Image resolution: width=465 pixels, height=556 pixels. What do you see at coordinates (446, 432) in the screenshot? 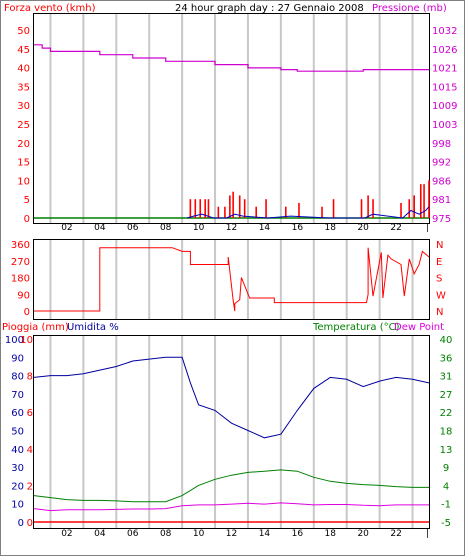
I see `temperature-tick-label: 18` at bounding box center [446, 432].